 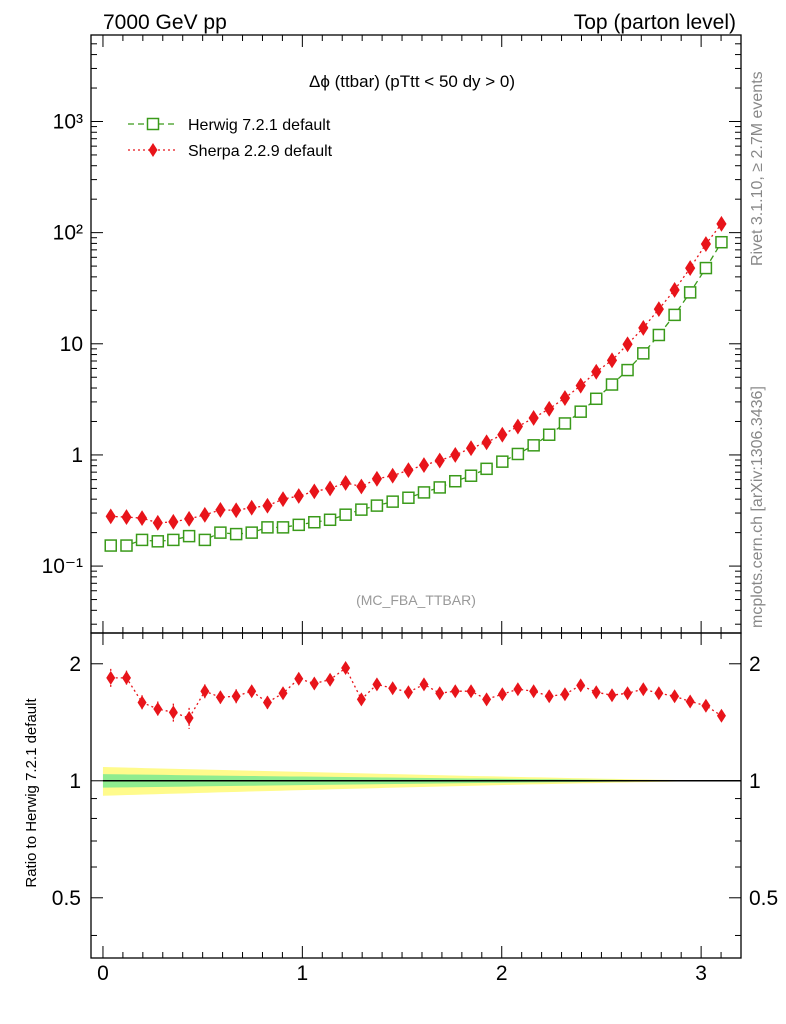 I want to click on mcplots-label: mcplots.cern.ch [arXiv:1306.3436], so click(x=757, y=507).